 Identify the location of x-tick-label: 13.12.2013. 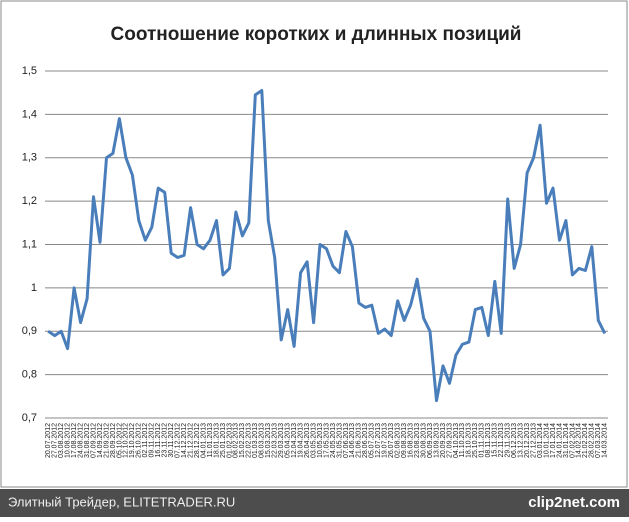
(520, 440).